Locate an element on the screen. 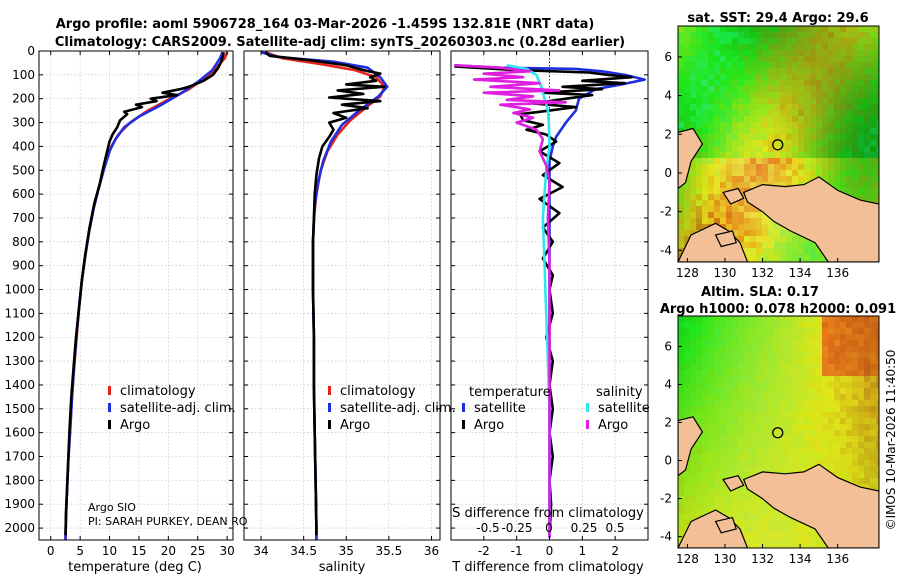  ytick-label: 2000 is located at coordinates (19, 528).